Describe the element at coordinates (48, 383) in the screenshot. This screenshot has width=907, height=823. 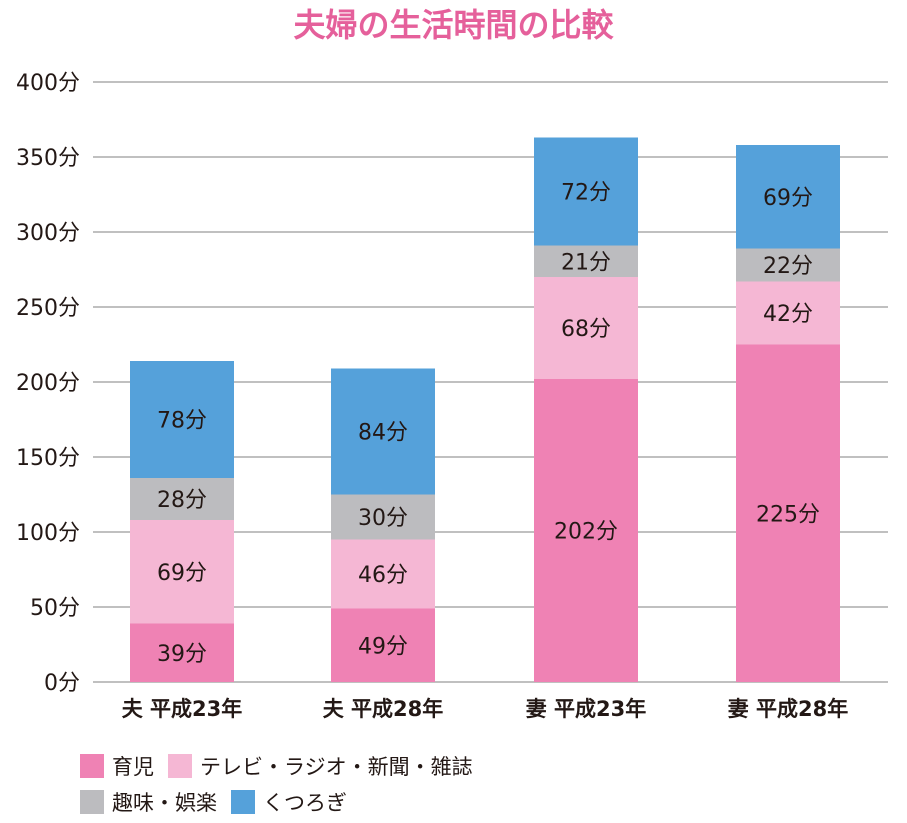
I see `y-tick-label: 200分` at that location.